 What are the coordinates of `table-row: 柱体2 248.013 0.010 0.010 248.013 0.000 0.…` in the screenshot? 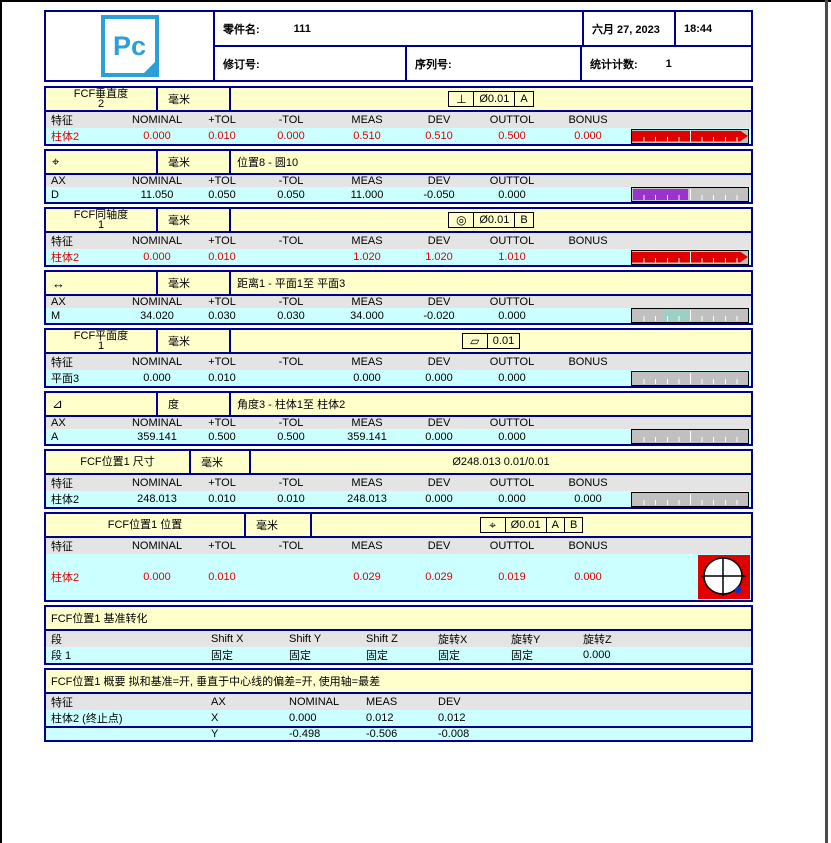 It's located at (398, 499).